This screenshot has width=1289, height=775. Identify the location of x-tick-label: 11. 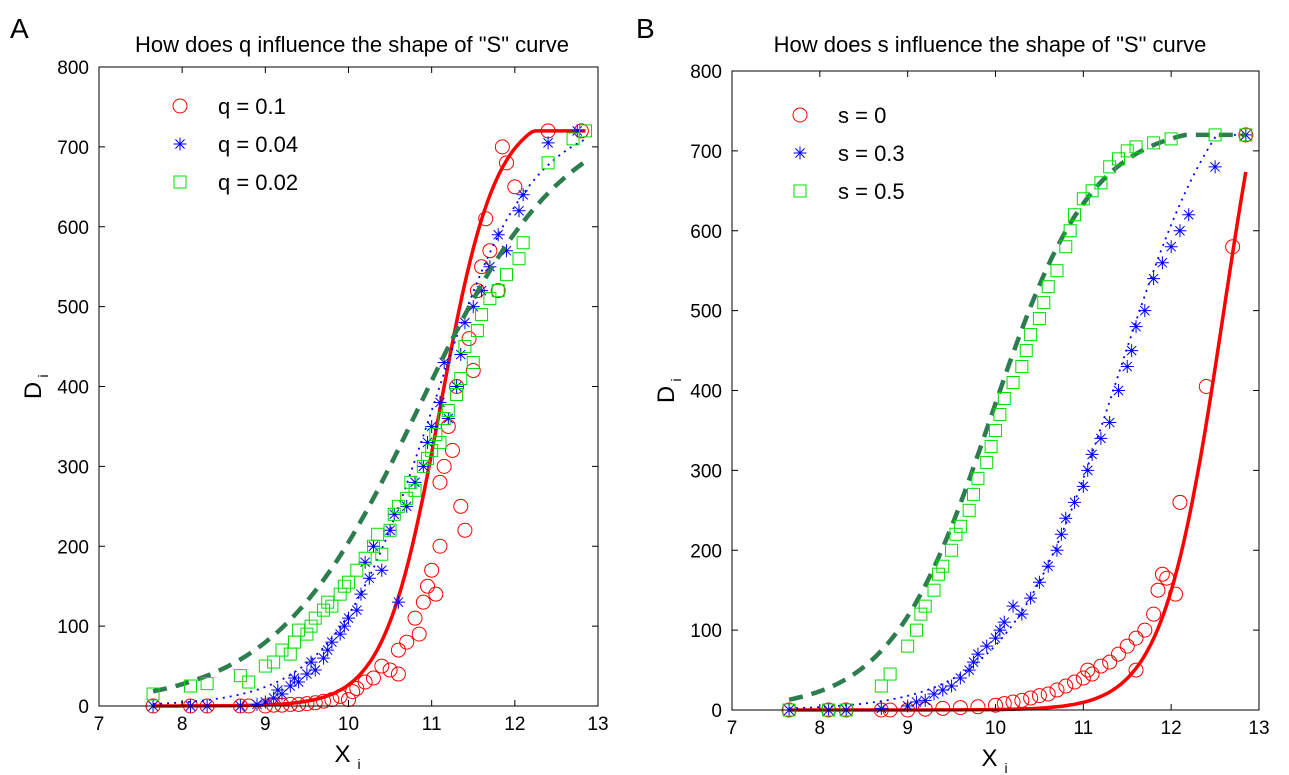
(1083, 728).